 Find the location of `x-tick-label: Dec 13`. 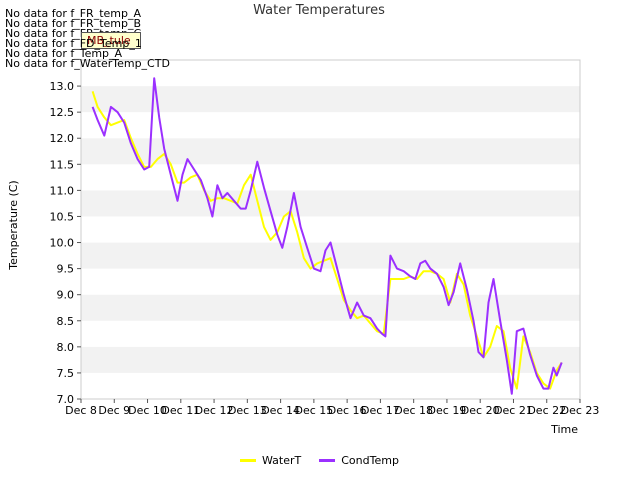

x-tick-label: Dec 13 is located at coordinates (247, 410).